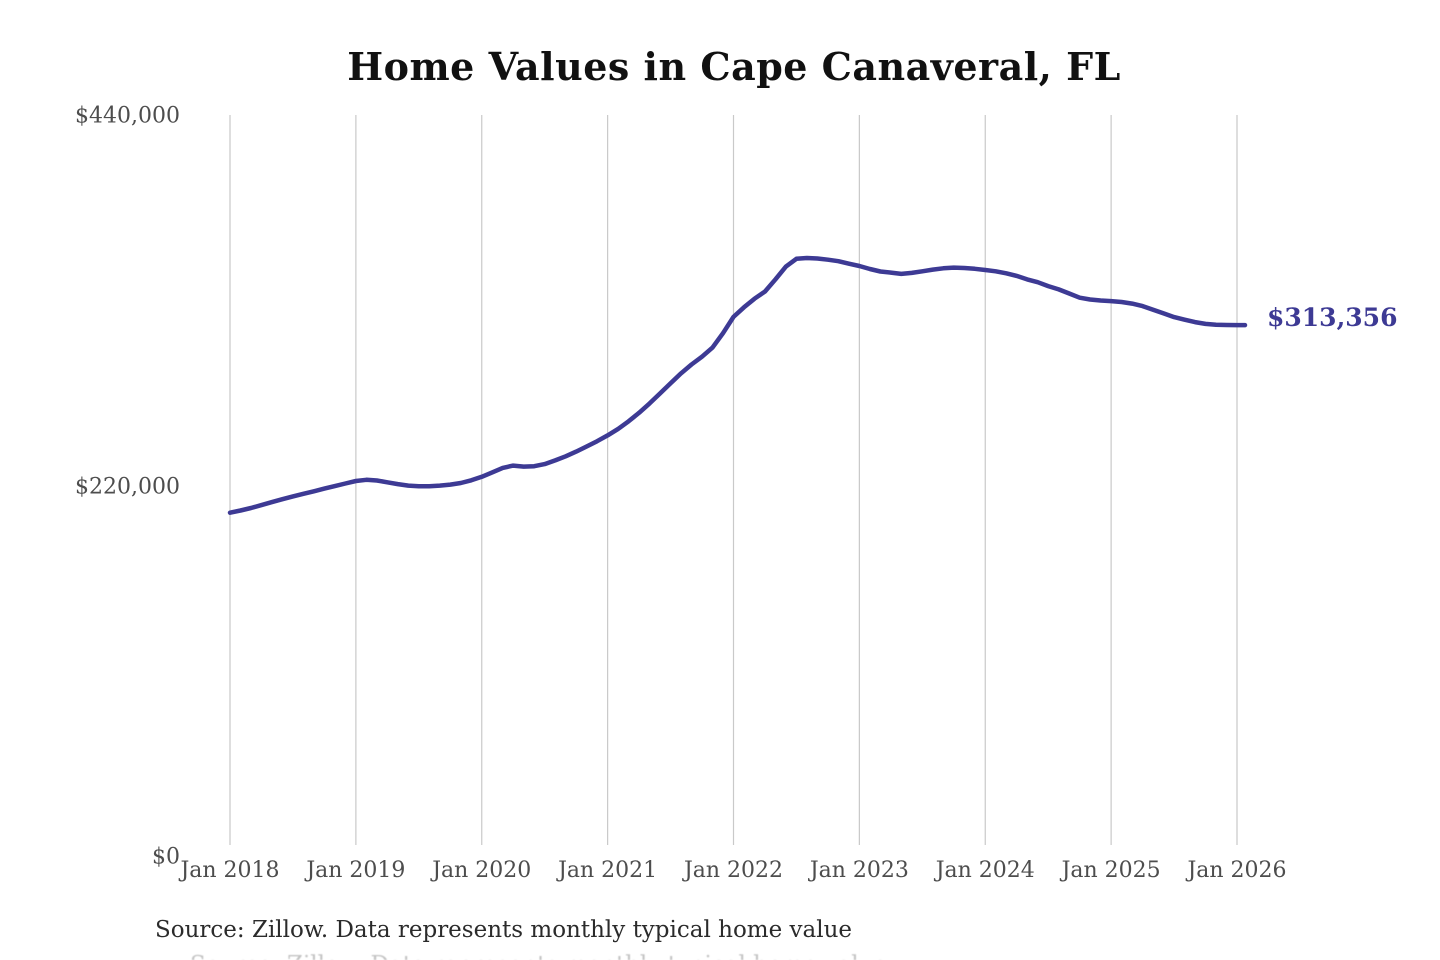 The image size is (1440, 960). Describe the element at coordinates (166, 857) in the screenshot. I see `y-tick-label: $0` at that location.